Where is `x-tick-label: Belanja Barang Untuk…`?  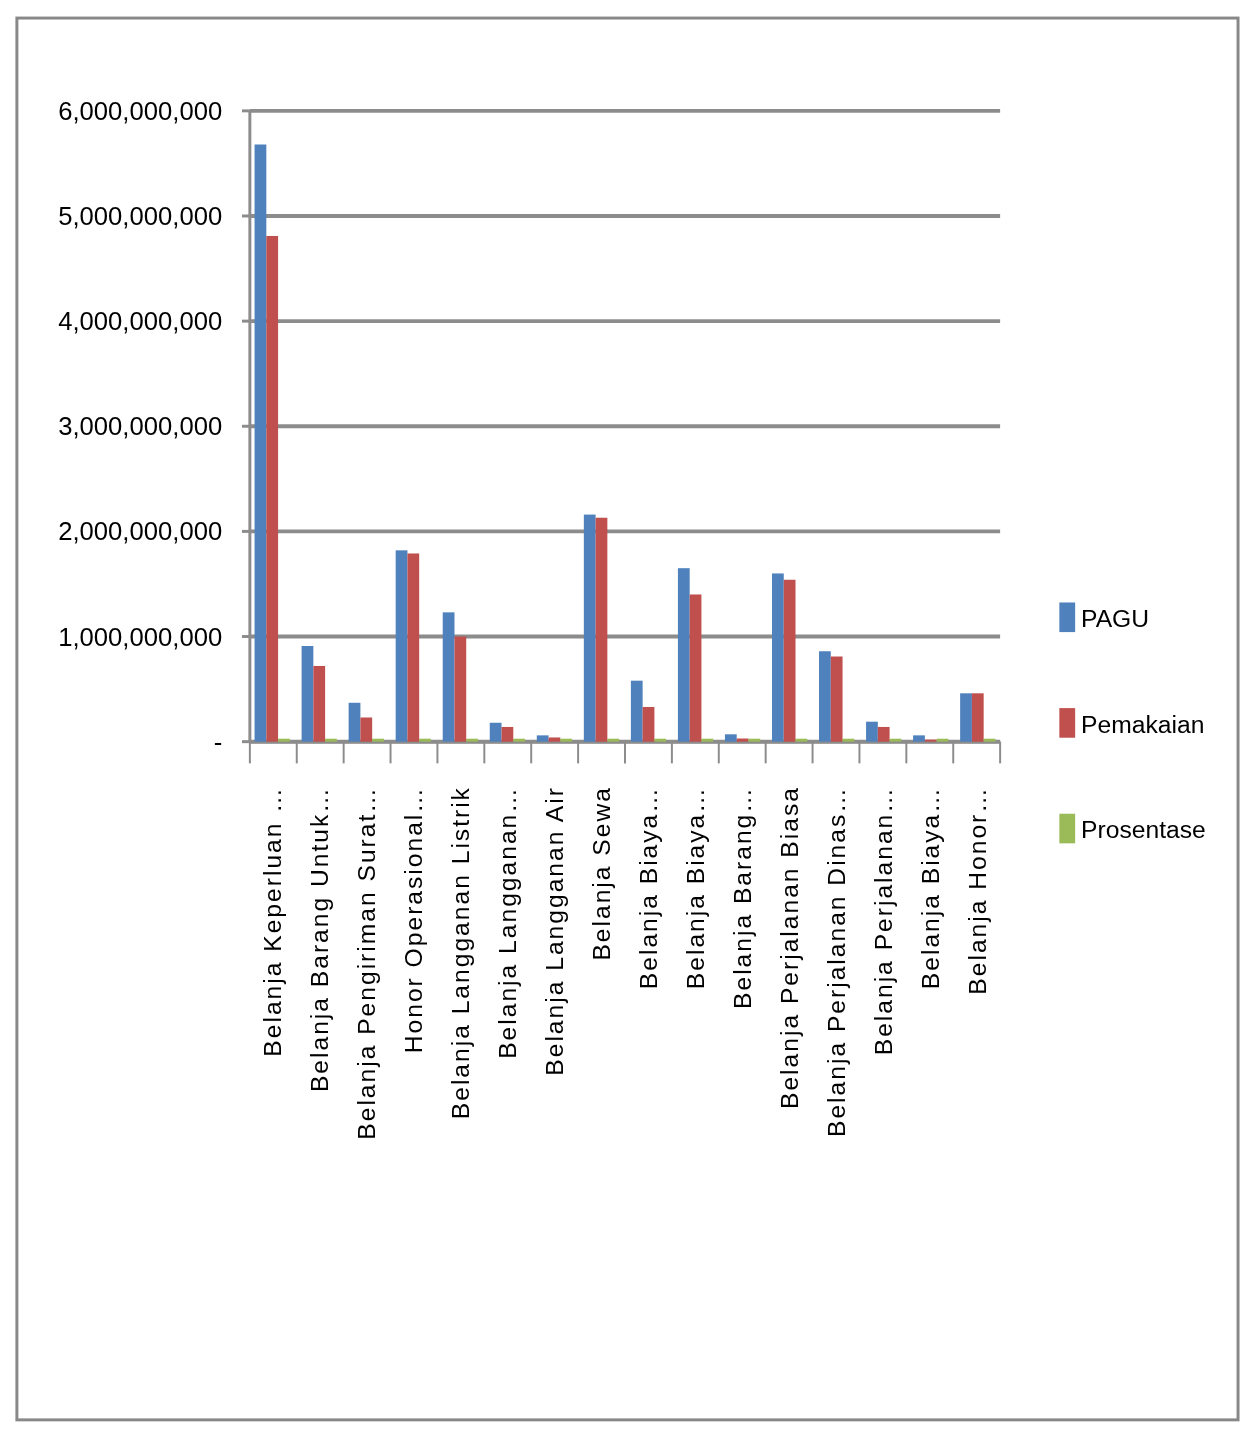
x-tick-label: Belanja Barang Untuk… is located at coordinates (319, 939).